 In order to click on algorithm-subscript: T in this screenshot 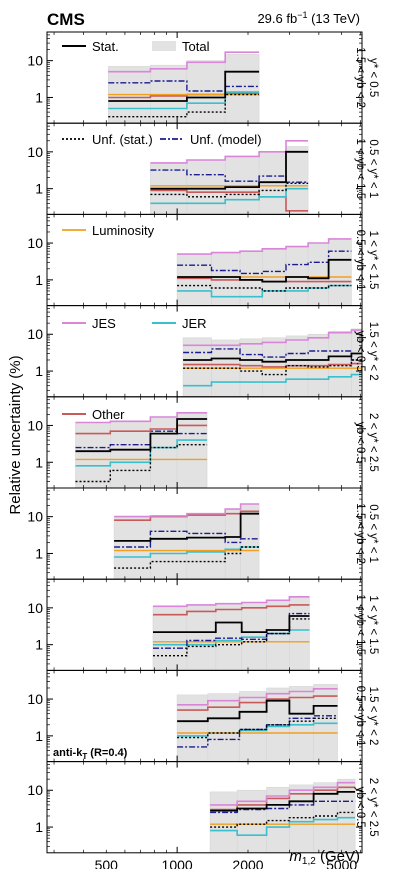, I will do `click(84, 756)`.